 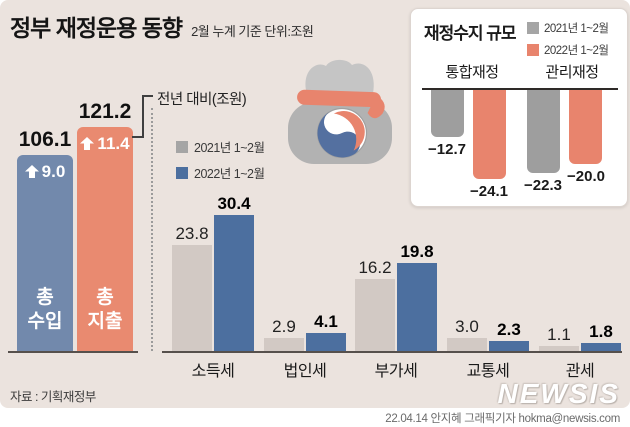 I want to click on revenue-delta: 9.0, so click(x=45, y=168).